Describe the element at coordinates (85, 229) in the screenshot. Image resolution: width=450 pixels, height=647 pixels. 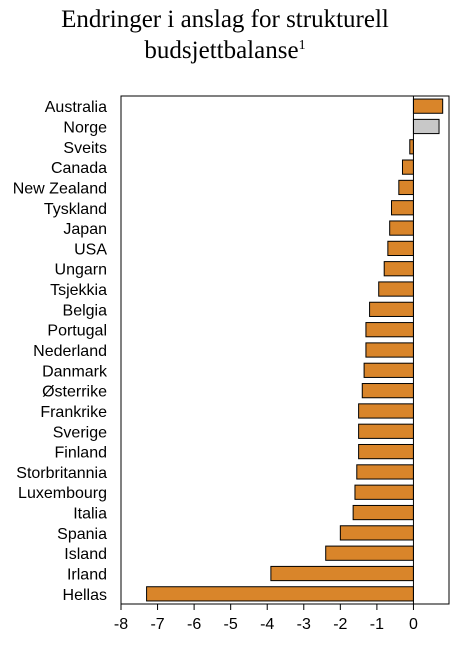
I see `category-label-japan: Japan` at that location.